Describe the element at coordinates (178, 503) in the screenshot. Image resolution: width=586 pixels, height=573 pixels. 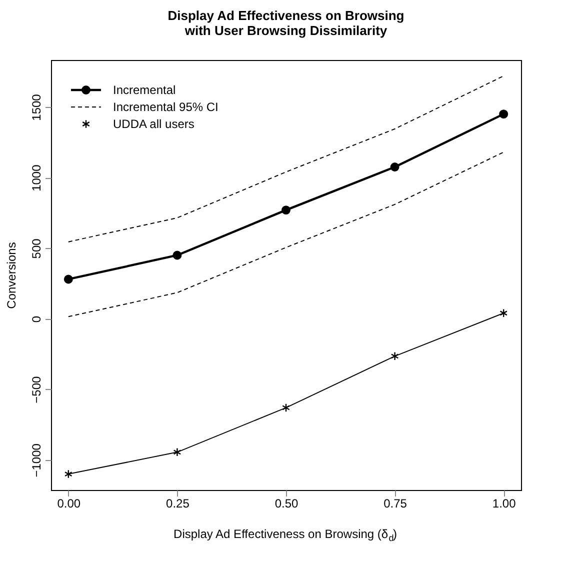
I see `x-tick-label: 0.25` at that location.